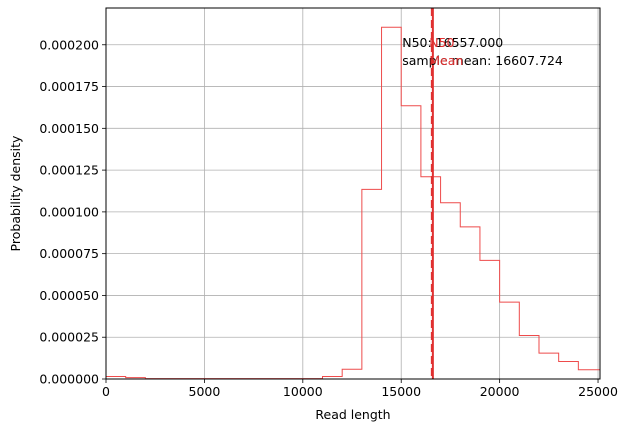 This screenshot has width=631, height=432. What do you see at coordinates (69, 379) in the screenshot?
I see `y-tick-label: 0.000000` at bounding box center [69, 379].